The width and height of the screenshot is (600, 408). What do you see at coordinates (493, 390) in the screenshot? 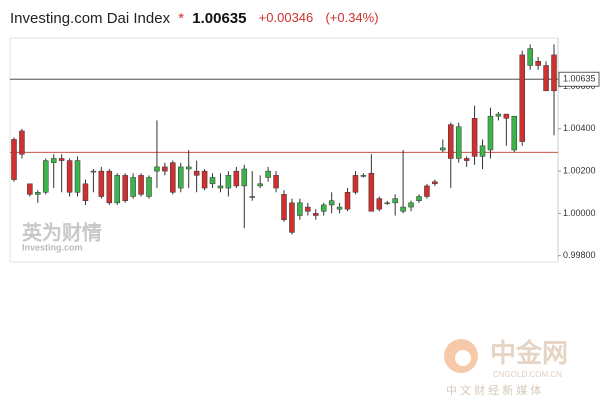
I see `watermark: 中 文 财 经 新 媒 体` at bounding box center [493, 390].